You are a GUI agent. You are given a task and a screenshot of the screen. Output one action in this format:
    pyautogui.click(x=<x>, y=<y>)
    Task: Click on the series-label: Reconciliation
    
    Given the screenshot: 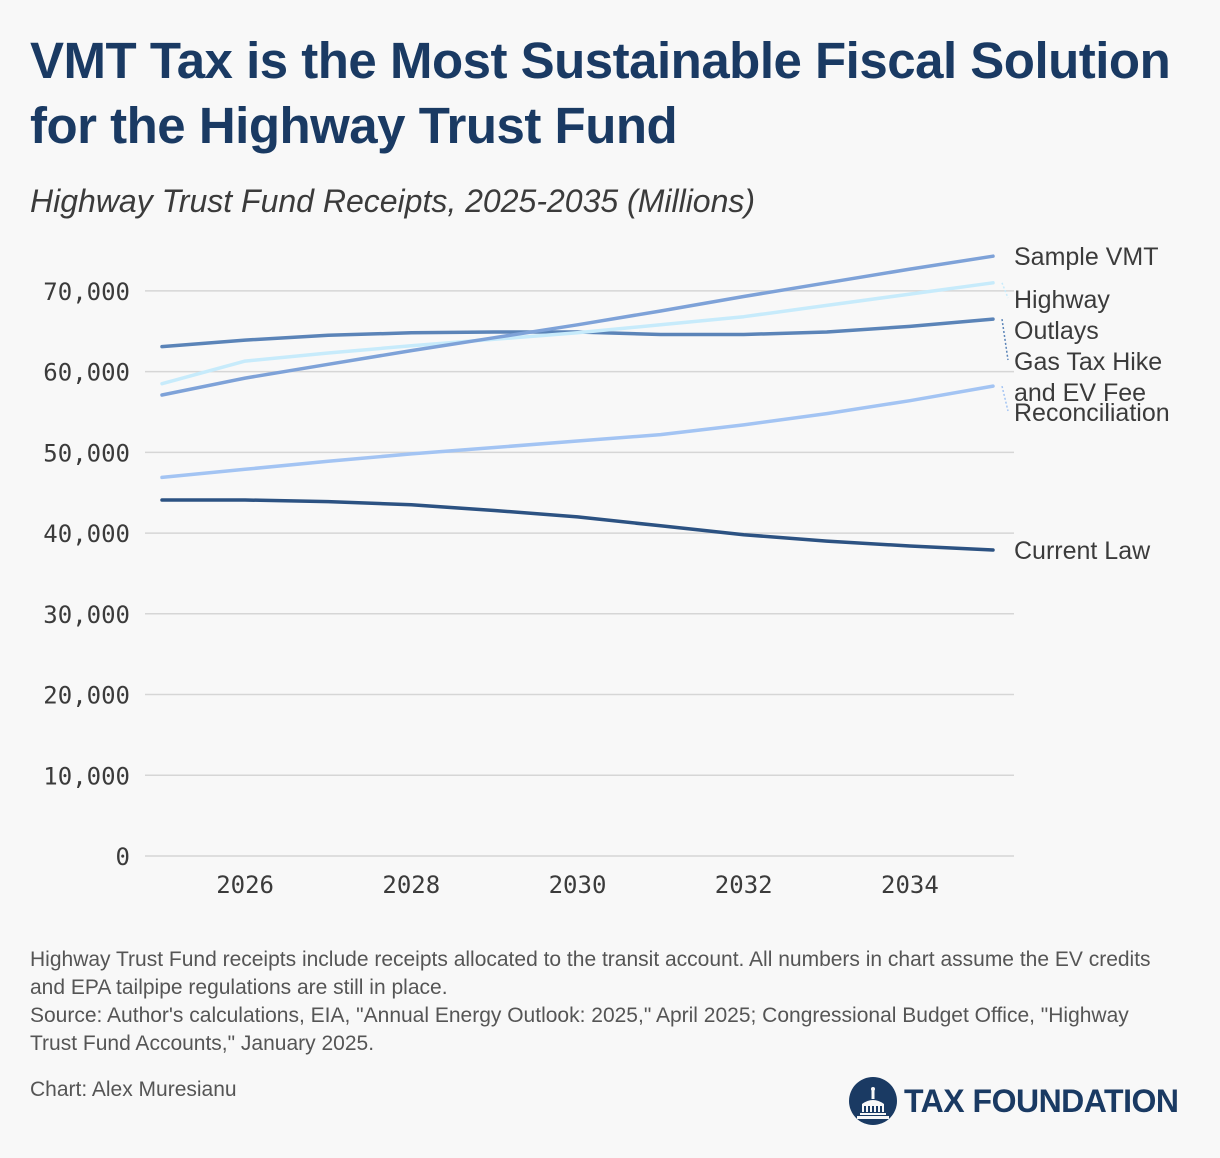 What is the action you would take?
    pyautogui.click(x=1085, y=406)
    